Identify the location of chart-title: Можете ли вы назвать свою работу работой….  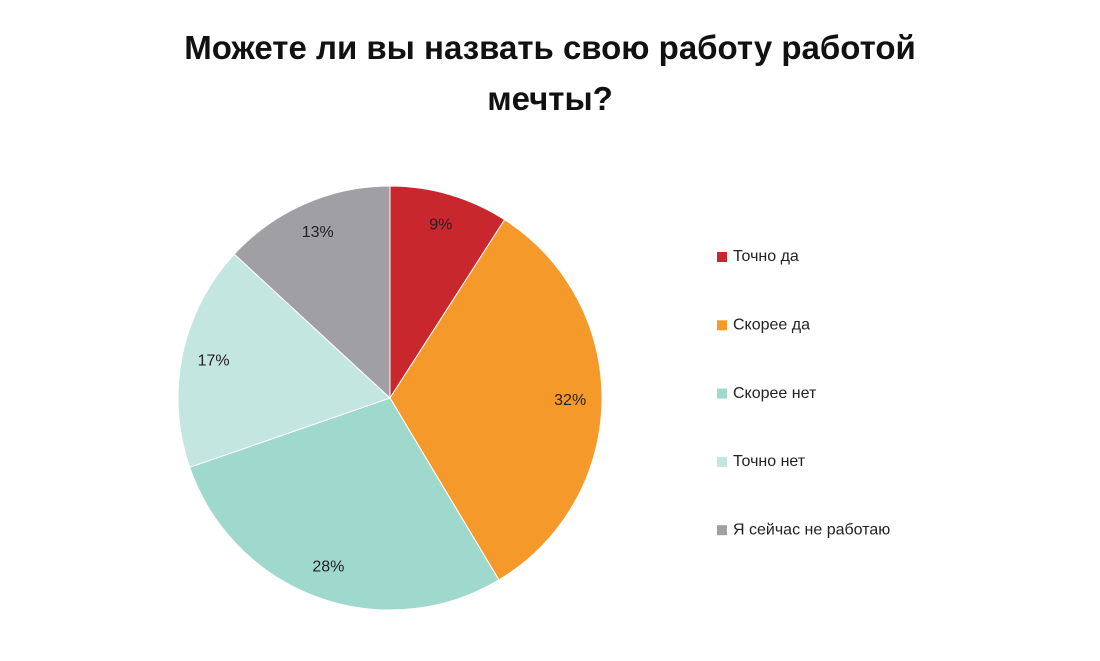
(550, 73).